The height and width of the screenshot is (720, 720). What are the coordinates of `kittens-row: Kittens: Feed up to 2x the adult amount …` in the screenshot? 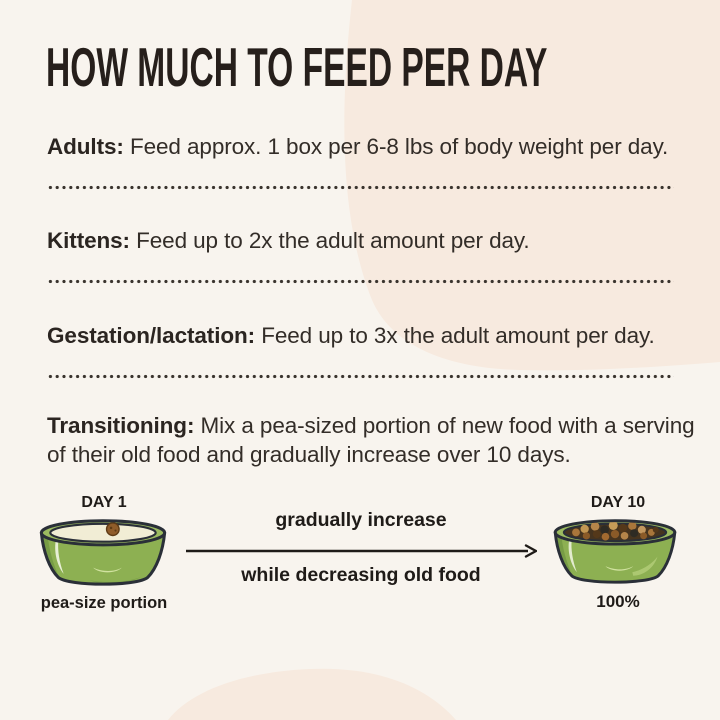 It's located at (288, 240).